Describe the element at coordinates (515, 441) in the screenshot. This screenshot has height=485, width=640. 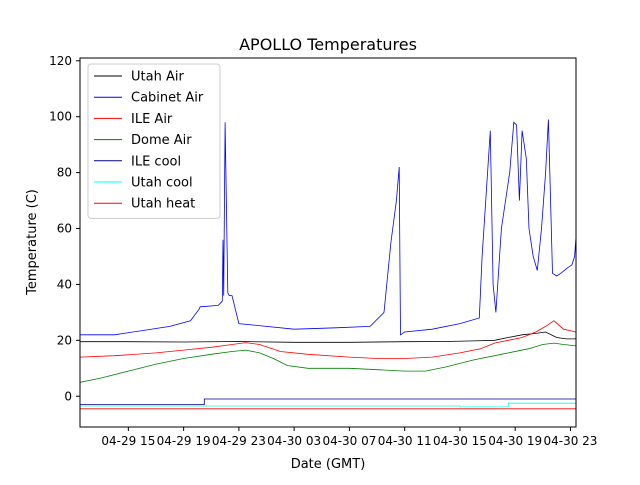
I see `x-tick-label: 04-30 19` at that location.